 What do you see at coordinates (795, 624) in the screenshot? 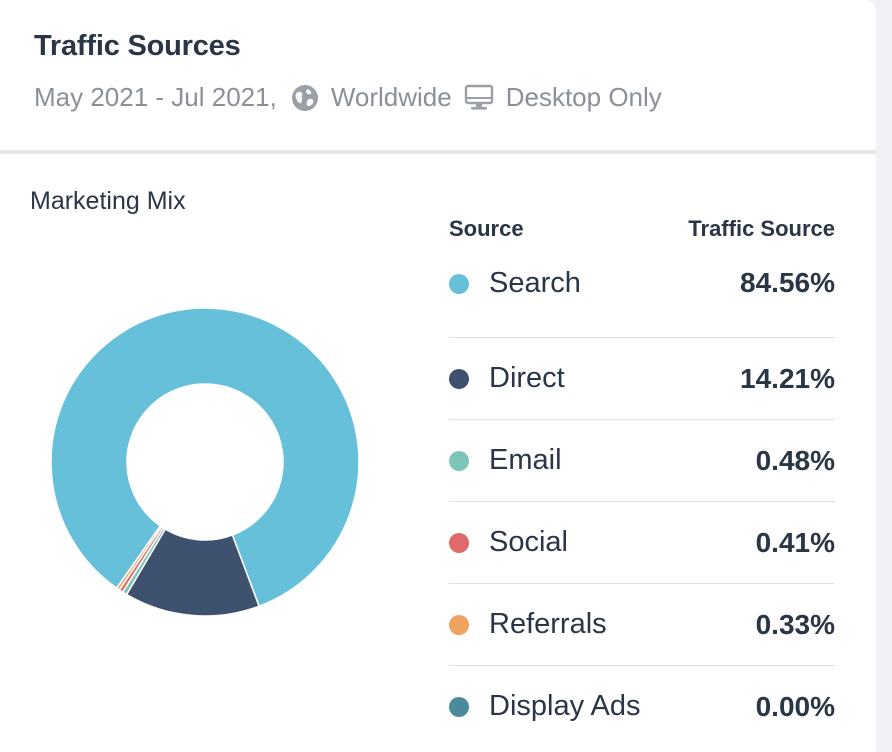
I see `source-value: 0.33%` at bounding box center [795, 624].